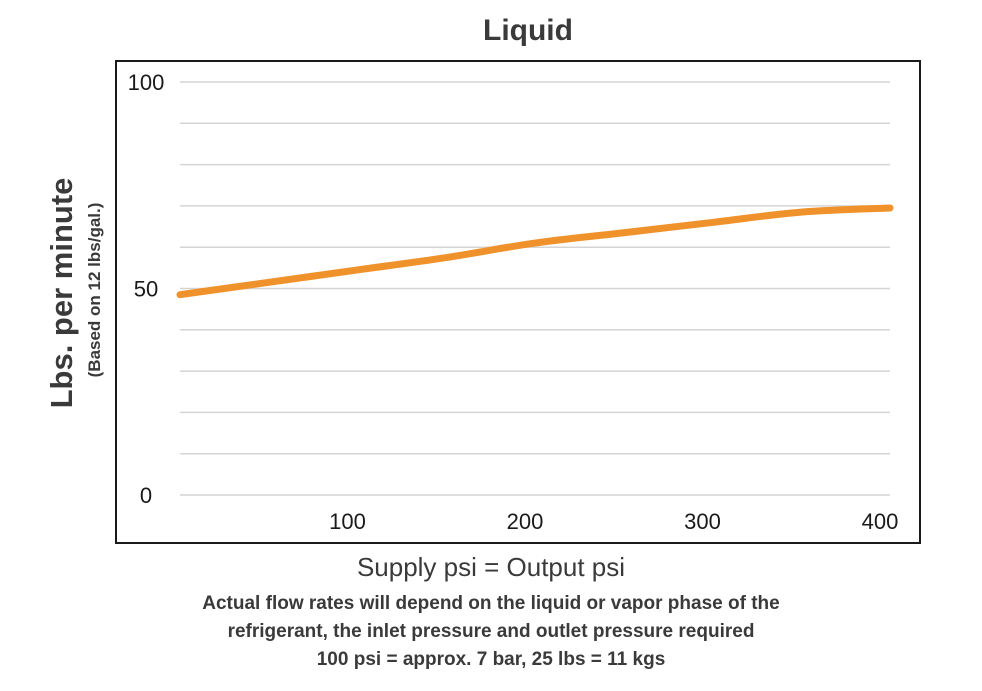 The image size is (982, 691). I want to click on series-line, so click(535, 251).